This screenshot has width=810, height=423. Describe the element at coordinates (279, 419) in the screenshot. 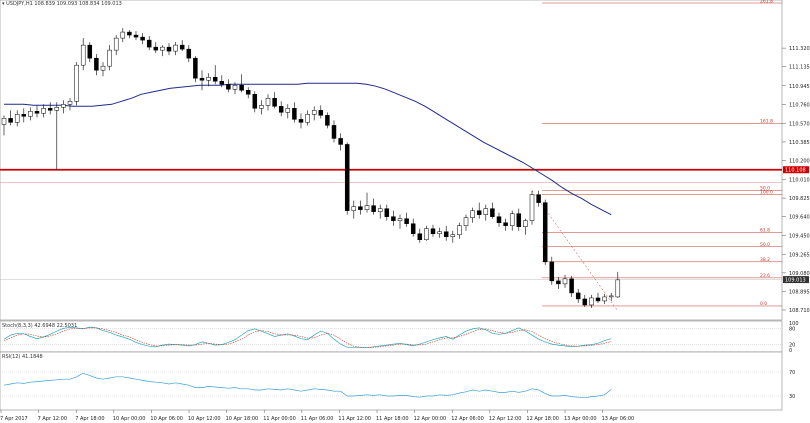

I see `x-tick-label: 11 Apr 00:00` at that location.